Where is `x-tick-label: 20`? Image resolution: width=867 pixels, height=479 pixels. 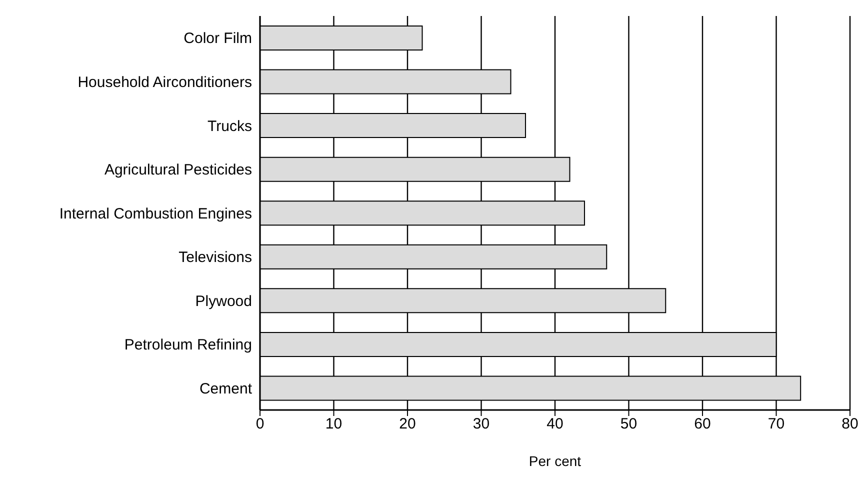 x-tick-label: 20 is located at coordinates (407, 424).